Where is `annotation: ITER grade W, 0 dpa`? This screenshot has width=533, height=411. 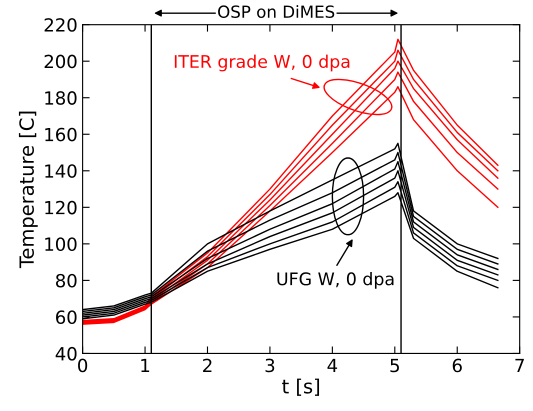
annotation: ITER grade W, 0 dpa is located at coordinates (262, 63).